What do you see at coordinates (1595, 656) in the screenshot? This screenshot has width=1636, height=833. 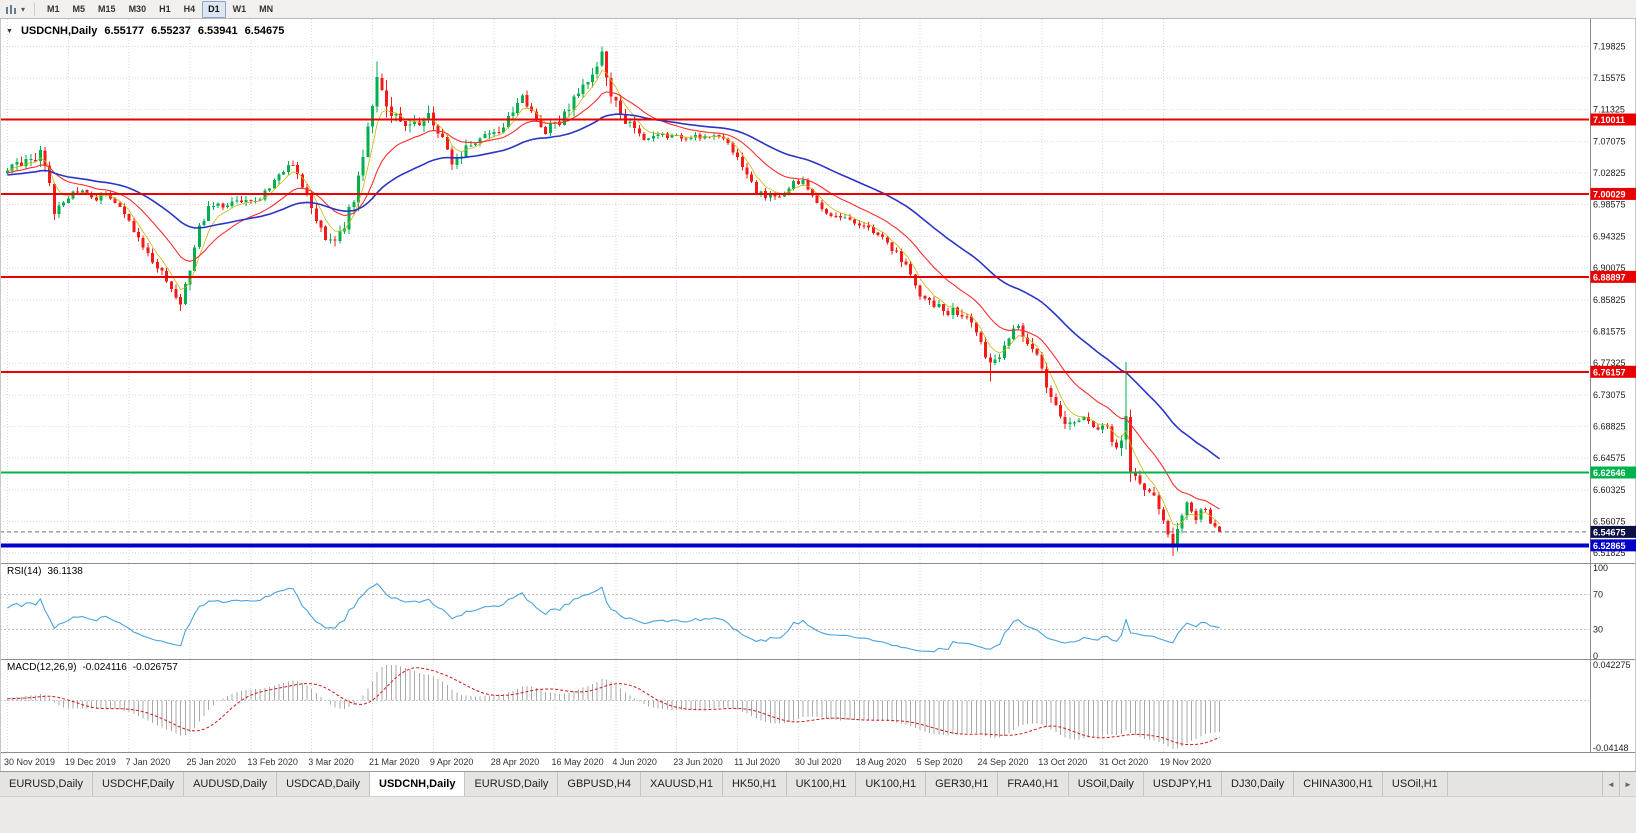 I see `svg-text: 0` at bounding box center [1595, 656].